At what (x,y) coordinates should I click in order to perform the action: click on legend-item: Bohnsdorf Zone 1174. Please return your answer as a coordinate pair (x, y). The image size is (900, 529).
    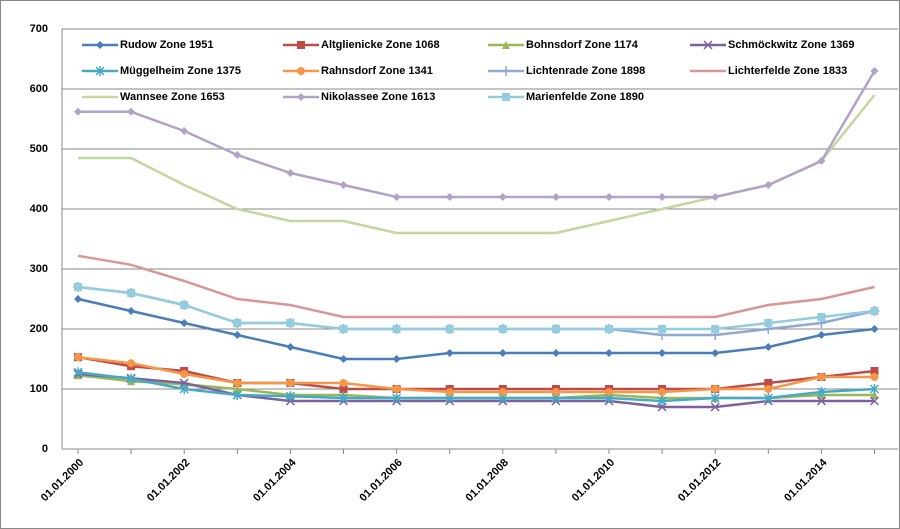
    Looking at the image, I should click on (563, 45).